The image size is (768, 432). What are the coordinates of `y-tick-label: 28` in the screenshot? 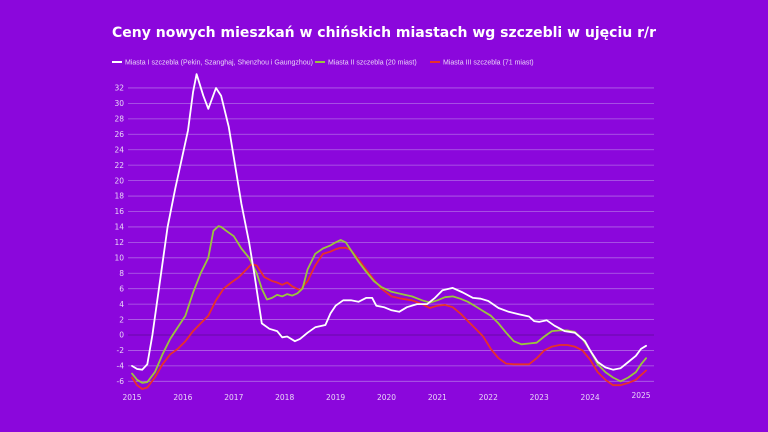 It's located at (119, 119).